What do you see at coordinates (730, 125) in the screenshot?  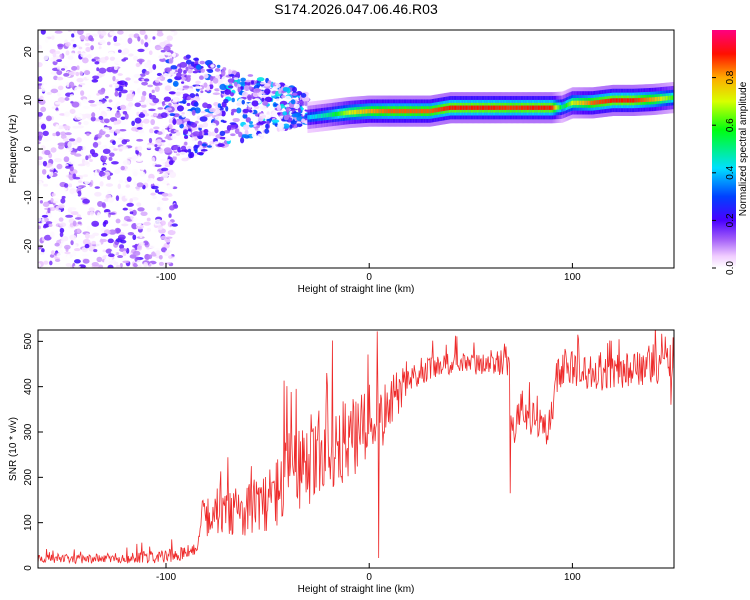 I see `colorbar-tick-label: 0.6` at bounding box center [730, 125].